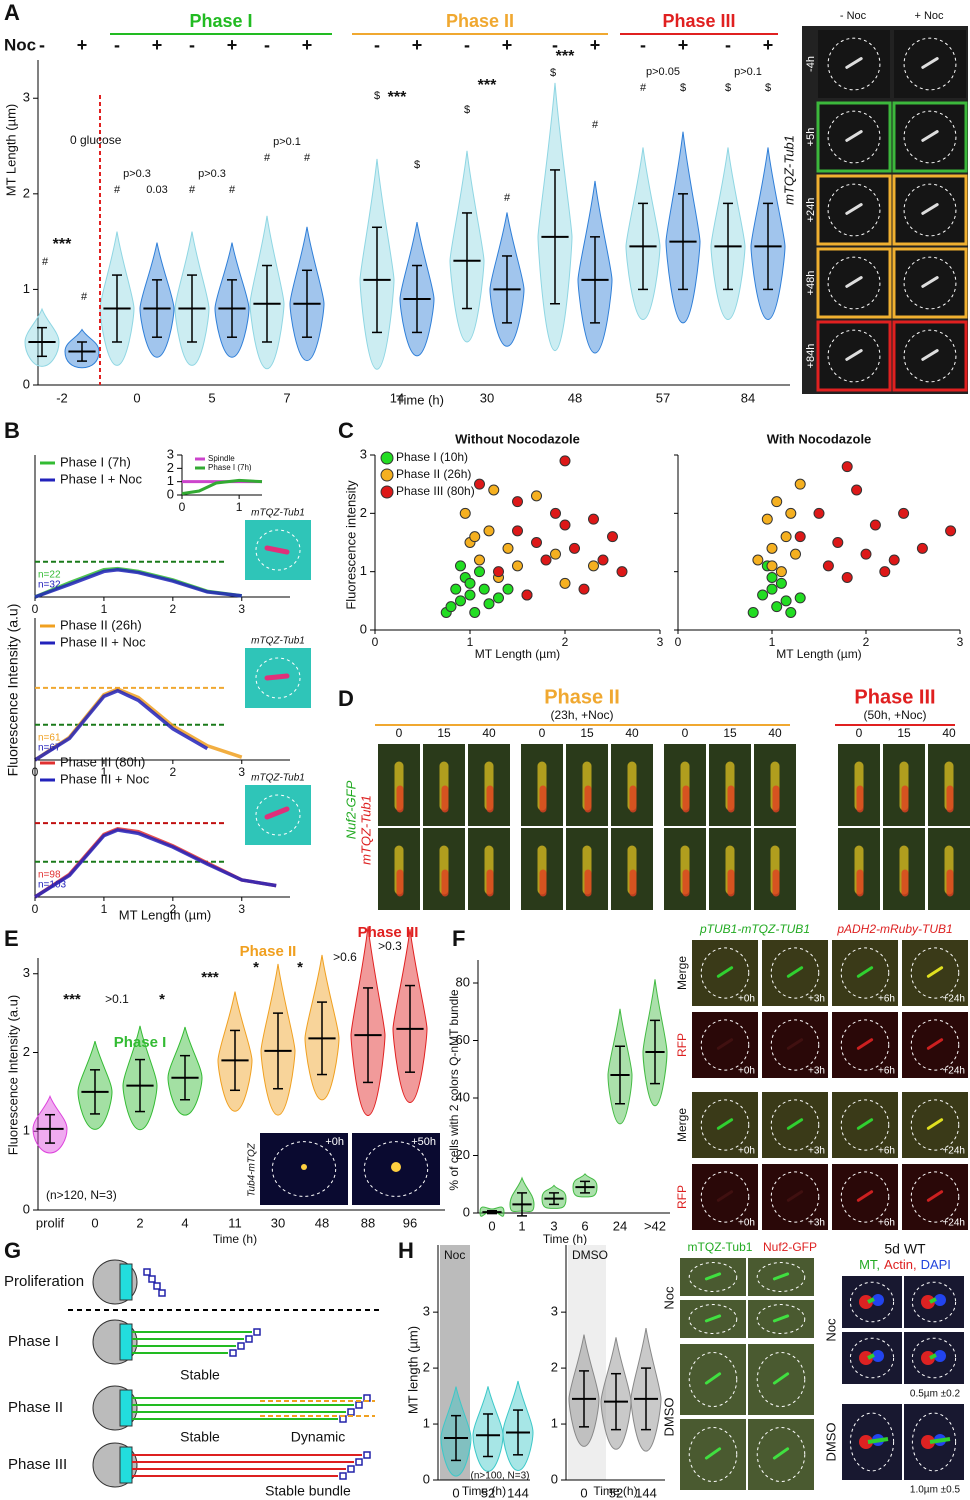 The width and height of the screenshot is (970, 1500). Describe the element at coordinates (252, 1169) in the screenshot. I see `image-label: Tub4-mTQZ` at that location.